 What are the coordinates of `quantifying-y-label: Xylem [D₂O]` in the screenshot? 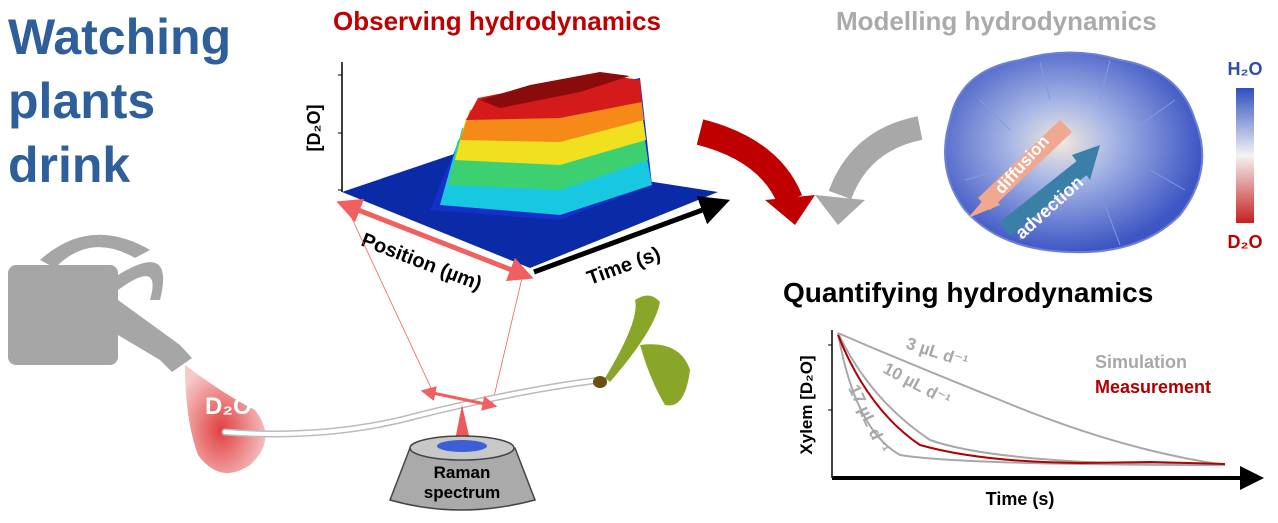 It's located at (806, 404).